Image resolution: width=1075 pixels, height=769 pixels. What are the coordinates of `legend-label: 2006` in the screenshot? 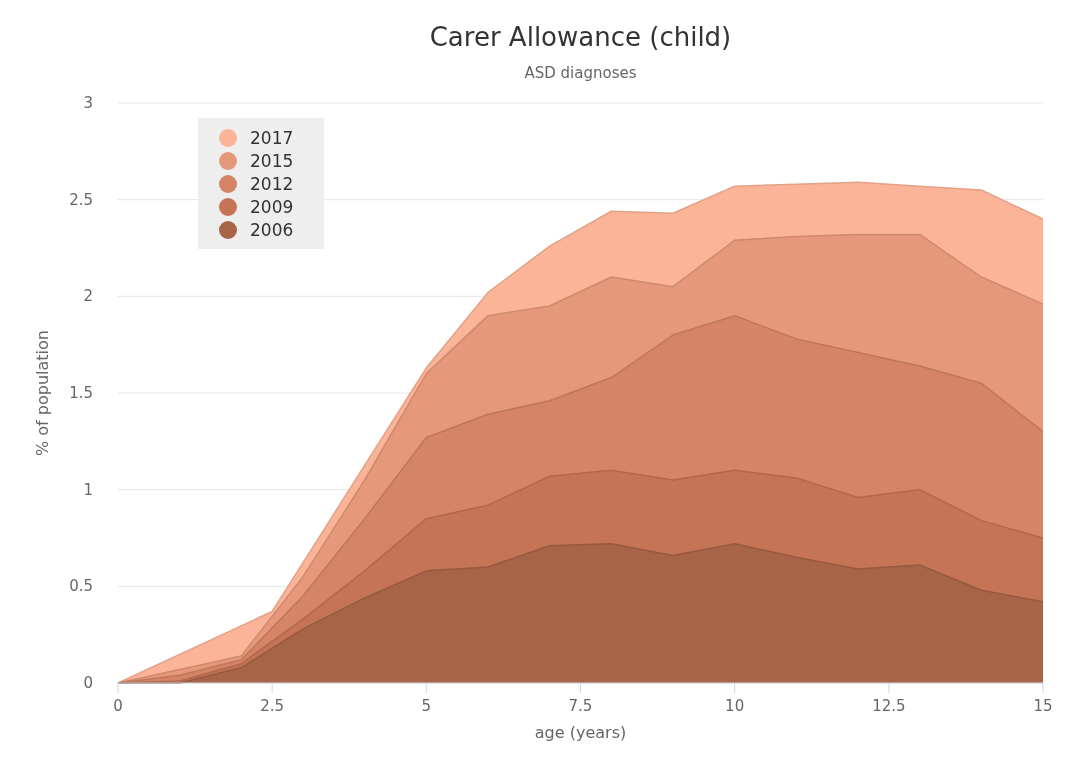 It's located at (272, 230).